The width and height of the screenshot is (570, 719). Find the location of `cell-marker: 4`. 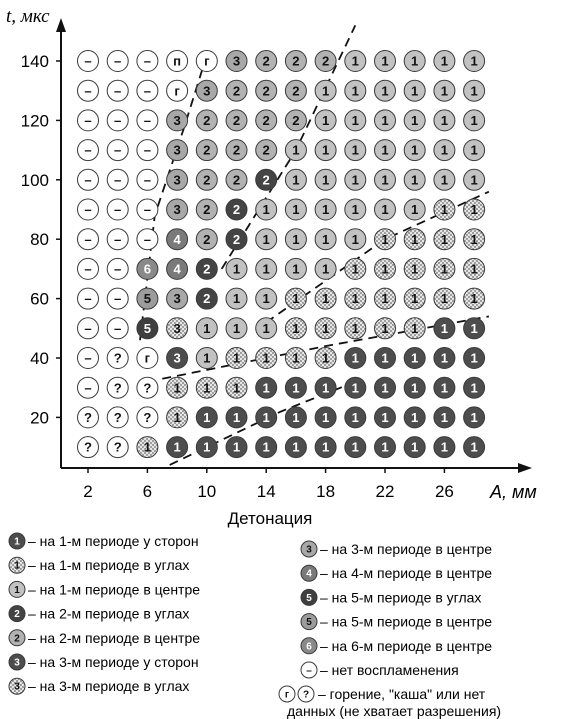

cell-marker: 4 is located at coordinates (177, 239).